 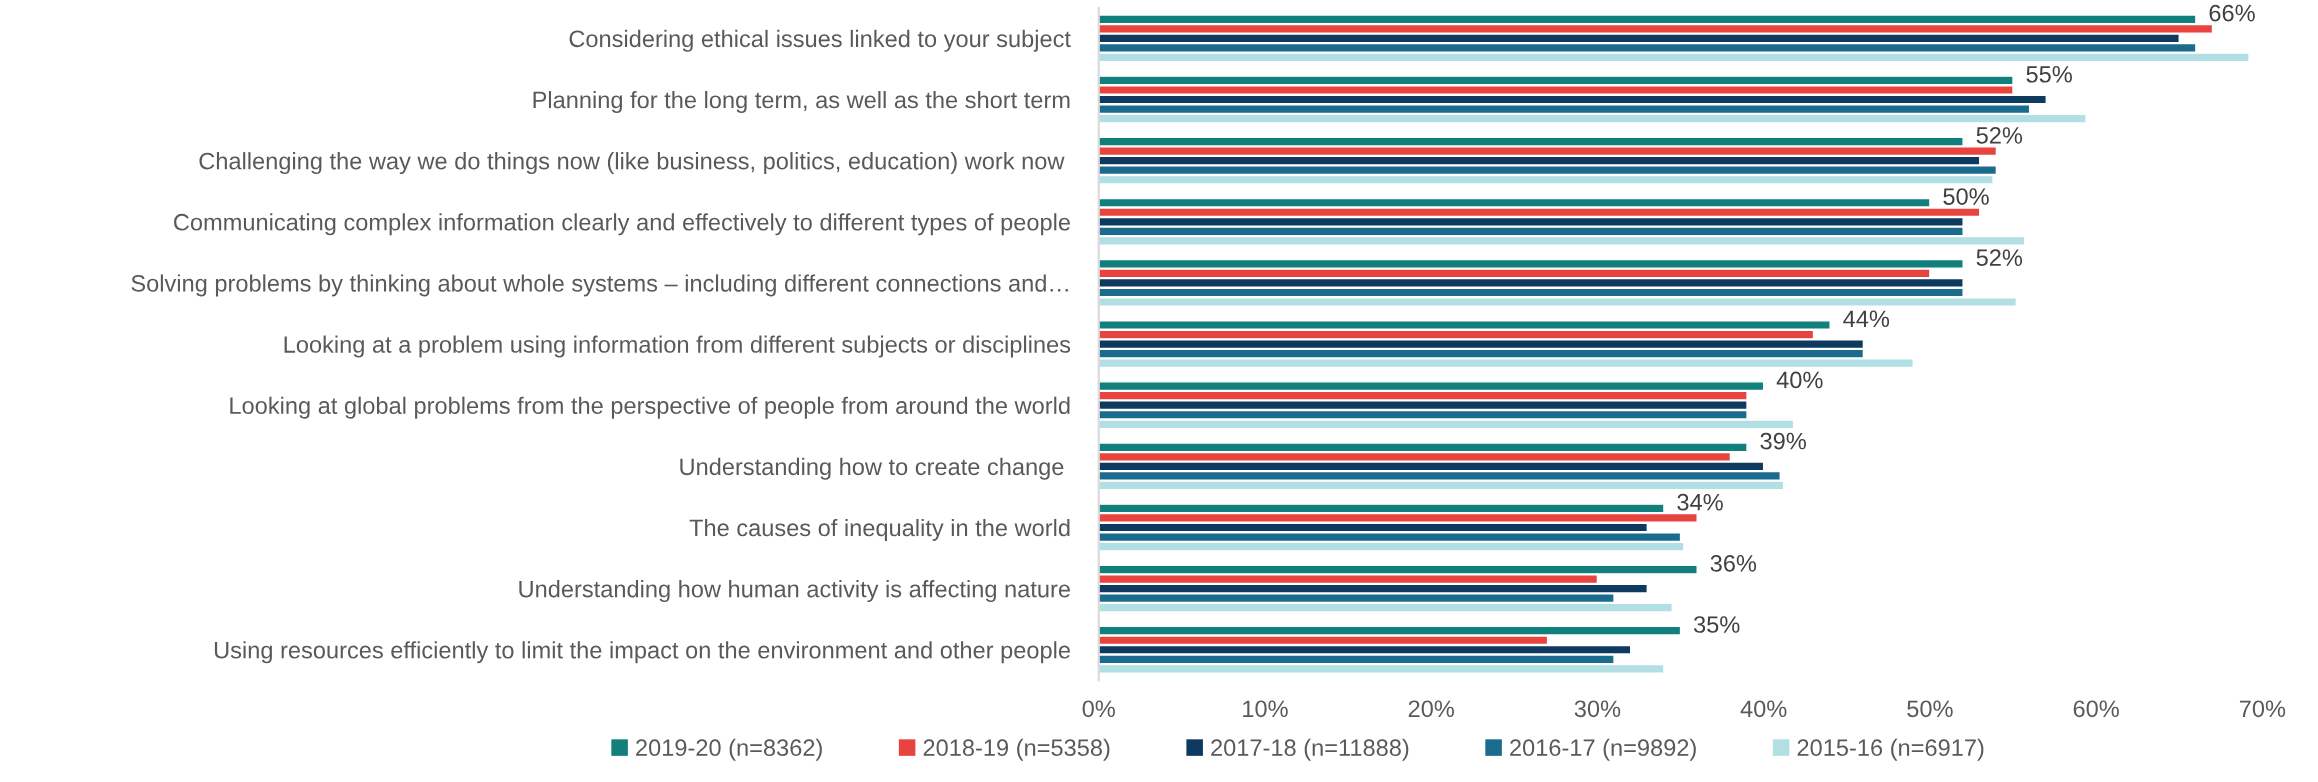 What do you see at coordinates (1799, 380) in the screenshot?
I see `data-label: 40%` at bounding box center [1799, 380].